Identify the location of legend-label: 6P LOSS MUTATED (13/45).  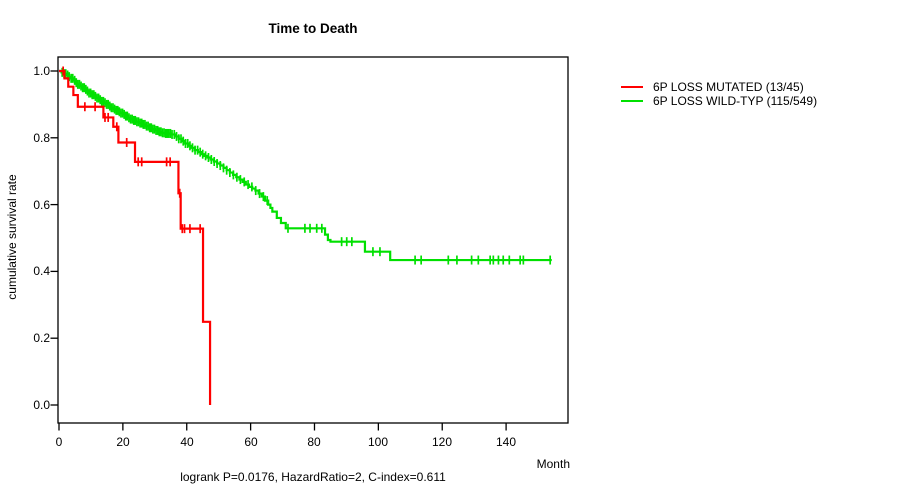
(728, 87).